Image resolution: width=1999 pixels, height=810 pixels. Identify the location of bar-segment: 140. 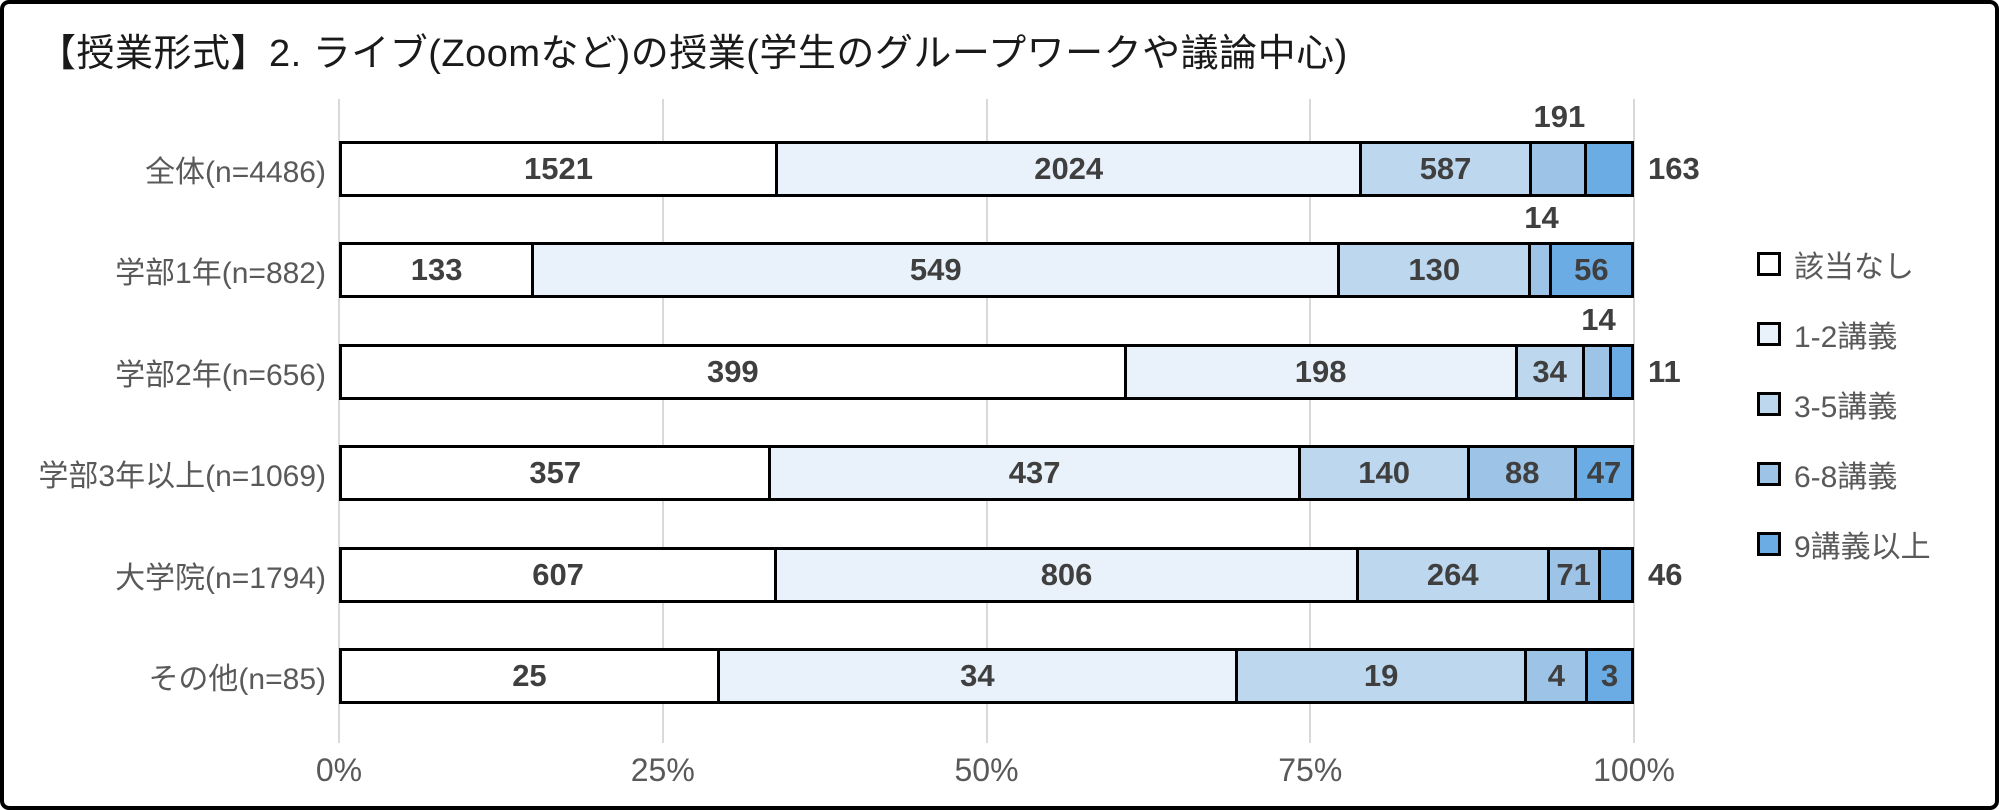
(1385, 473).